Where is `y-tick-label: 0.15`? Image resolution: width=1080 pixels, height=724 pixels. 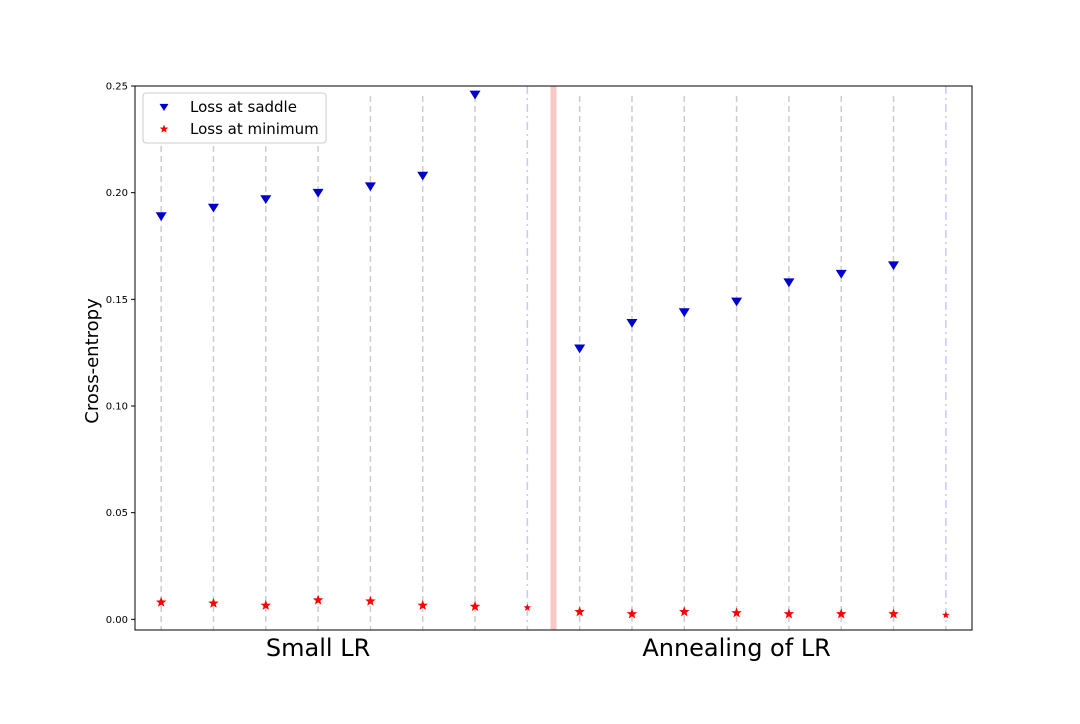
y-tick-label: 0.15 is located at coordinates (117, 300).